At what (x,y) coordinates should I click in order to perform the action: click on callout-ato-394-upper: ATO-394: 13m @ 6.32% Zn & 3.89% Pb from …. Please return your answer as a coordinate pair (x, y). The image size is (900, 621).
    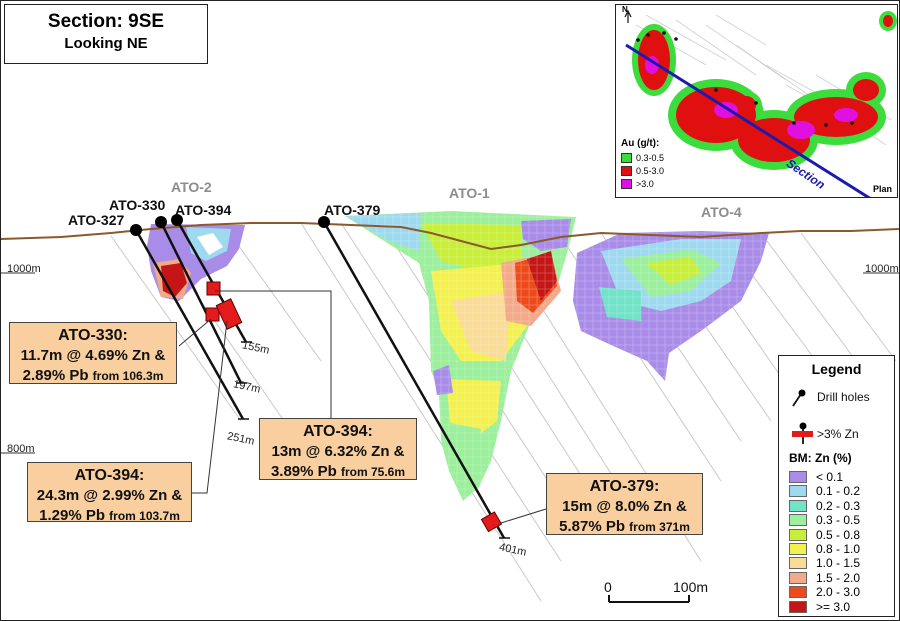
    Looking at the image, I should click on (338, 449).